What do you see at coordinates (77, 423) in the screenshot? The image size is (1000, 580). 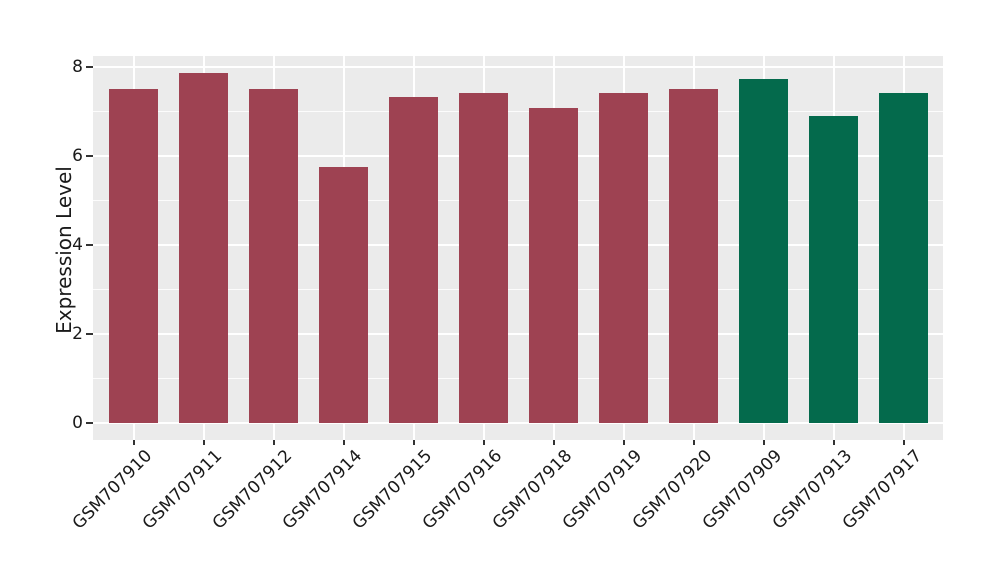 I see `y-tick-label-0: 0` at bounding box center [77, 423].